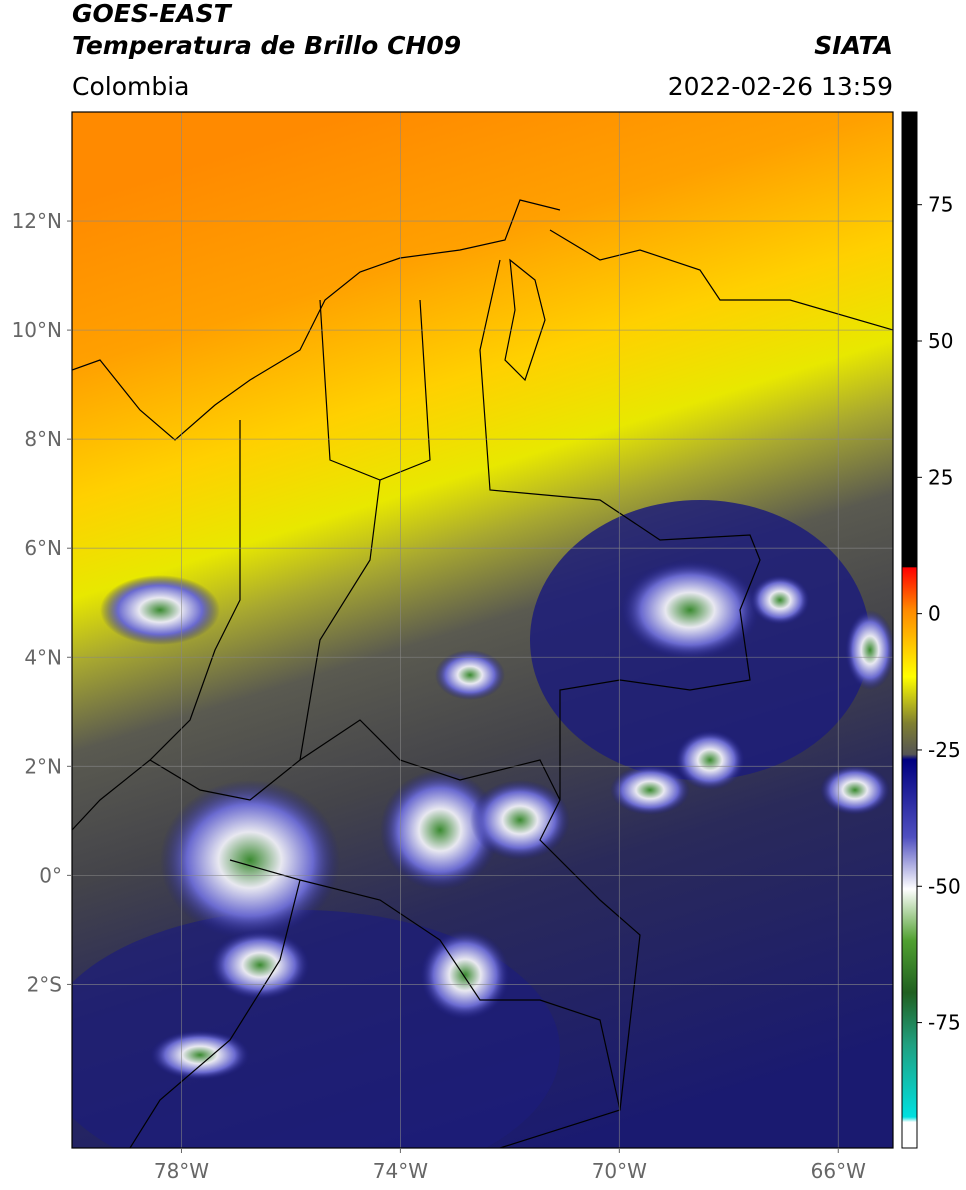 Image resolution: width=966 pixels, height=1190 pixels. I want to click on colorbar-tick-label: 0, so click(934, 614).